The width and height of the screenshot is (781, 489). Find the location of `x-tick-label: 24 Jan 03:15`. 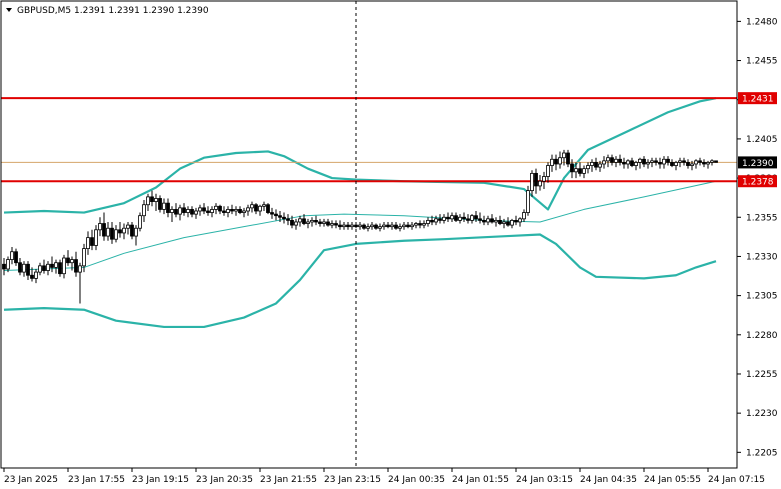

x-tick-label: 24 Jan 03:15 is located at coordinates (544, 480).